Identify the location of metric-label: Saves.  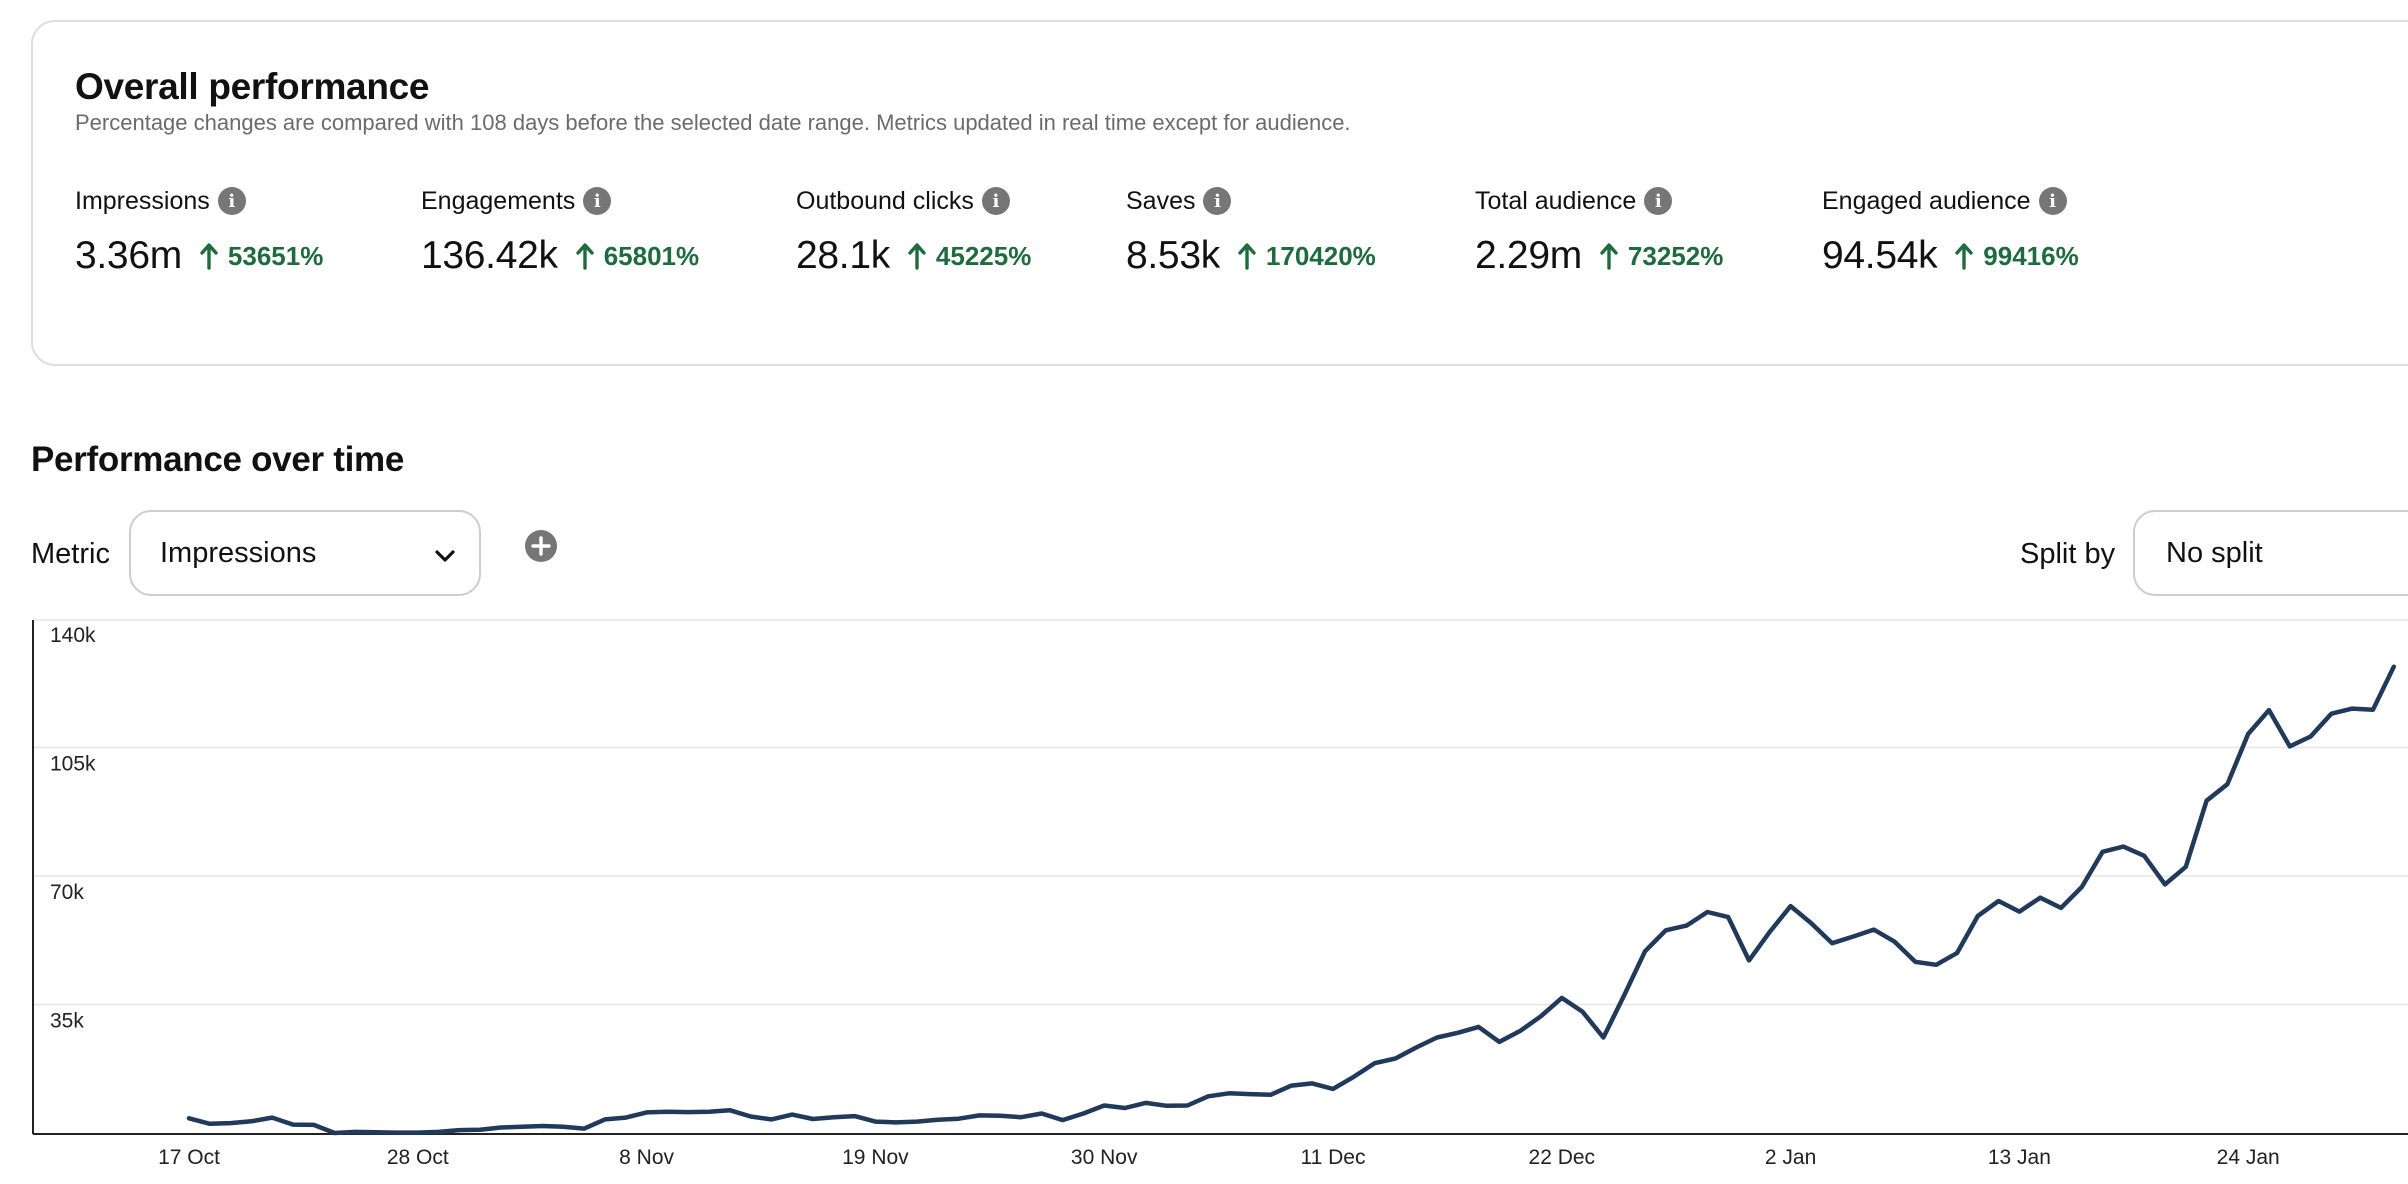
(1161, 200).